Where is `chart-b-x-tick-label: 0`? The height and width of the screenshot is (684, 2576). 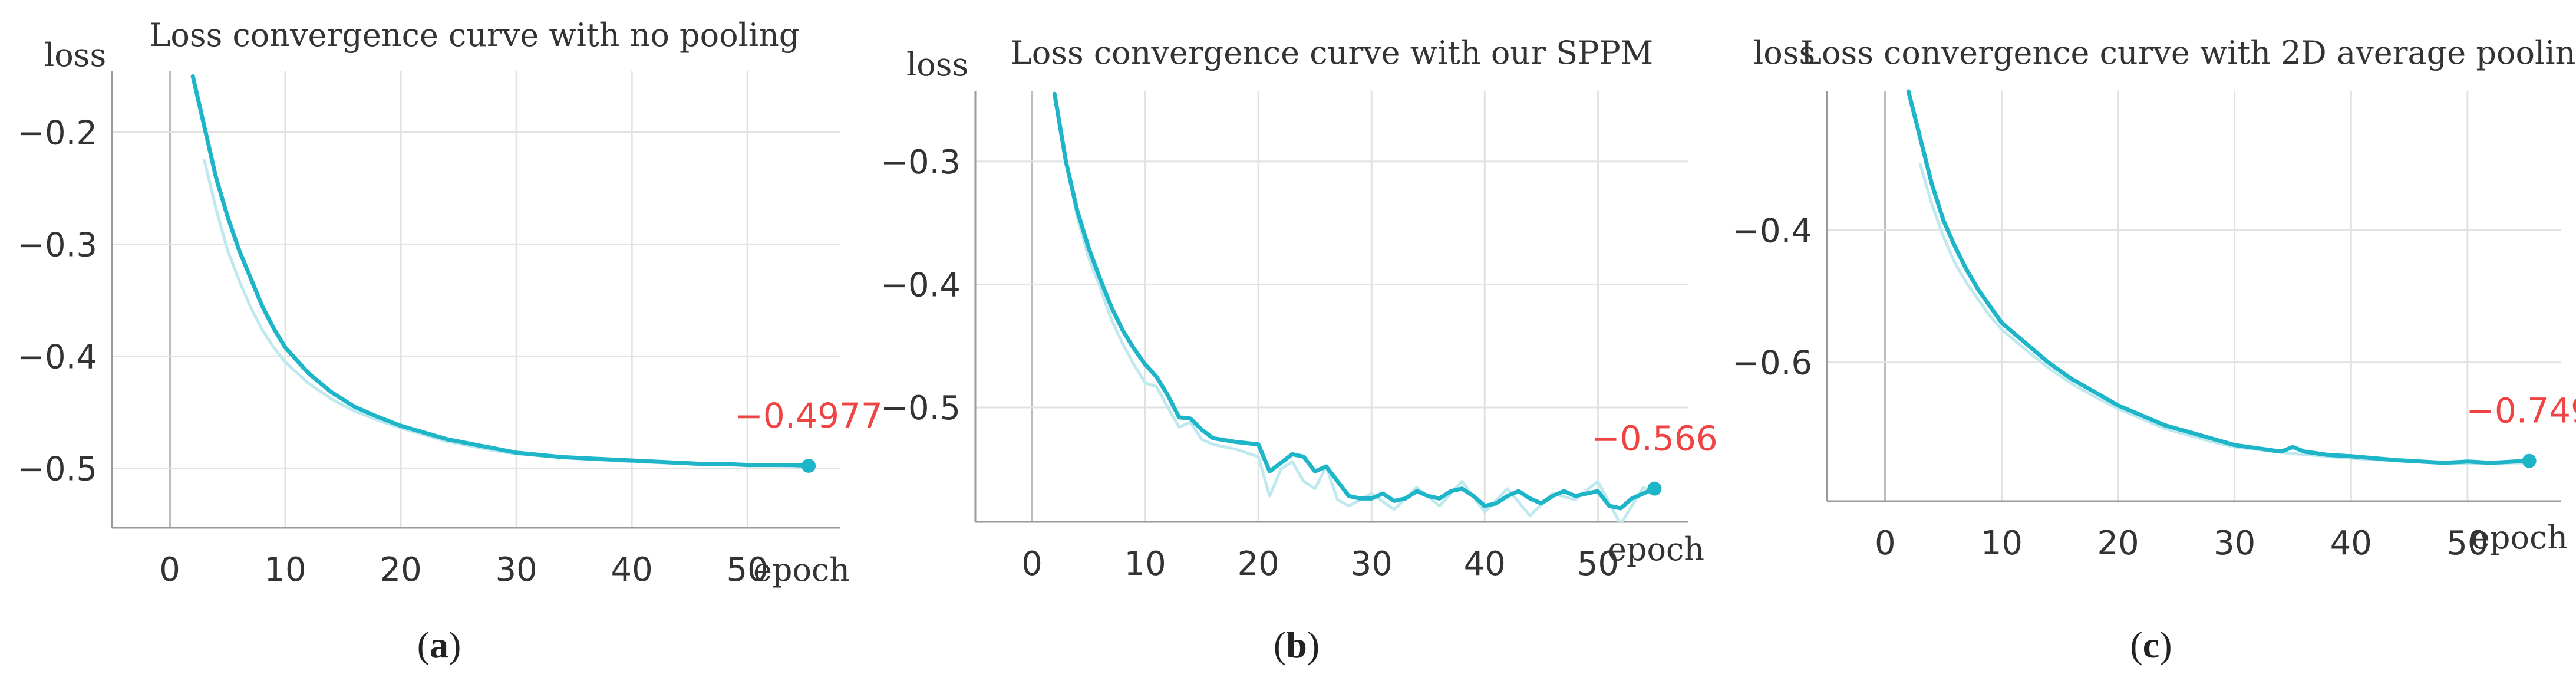
chart-b-x-tick-label: 0 is located at coordinates (1032, 564).